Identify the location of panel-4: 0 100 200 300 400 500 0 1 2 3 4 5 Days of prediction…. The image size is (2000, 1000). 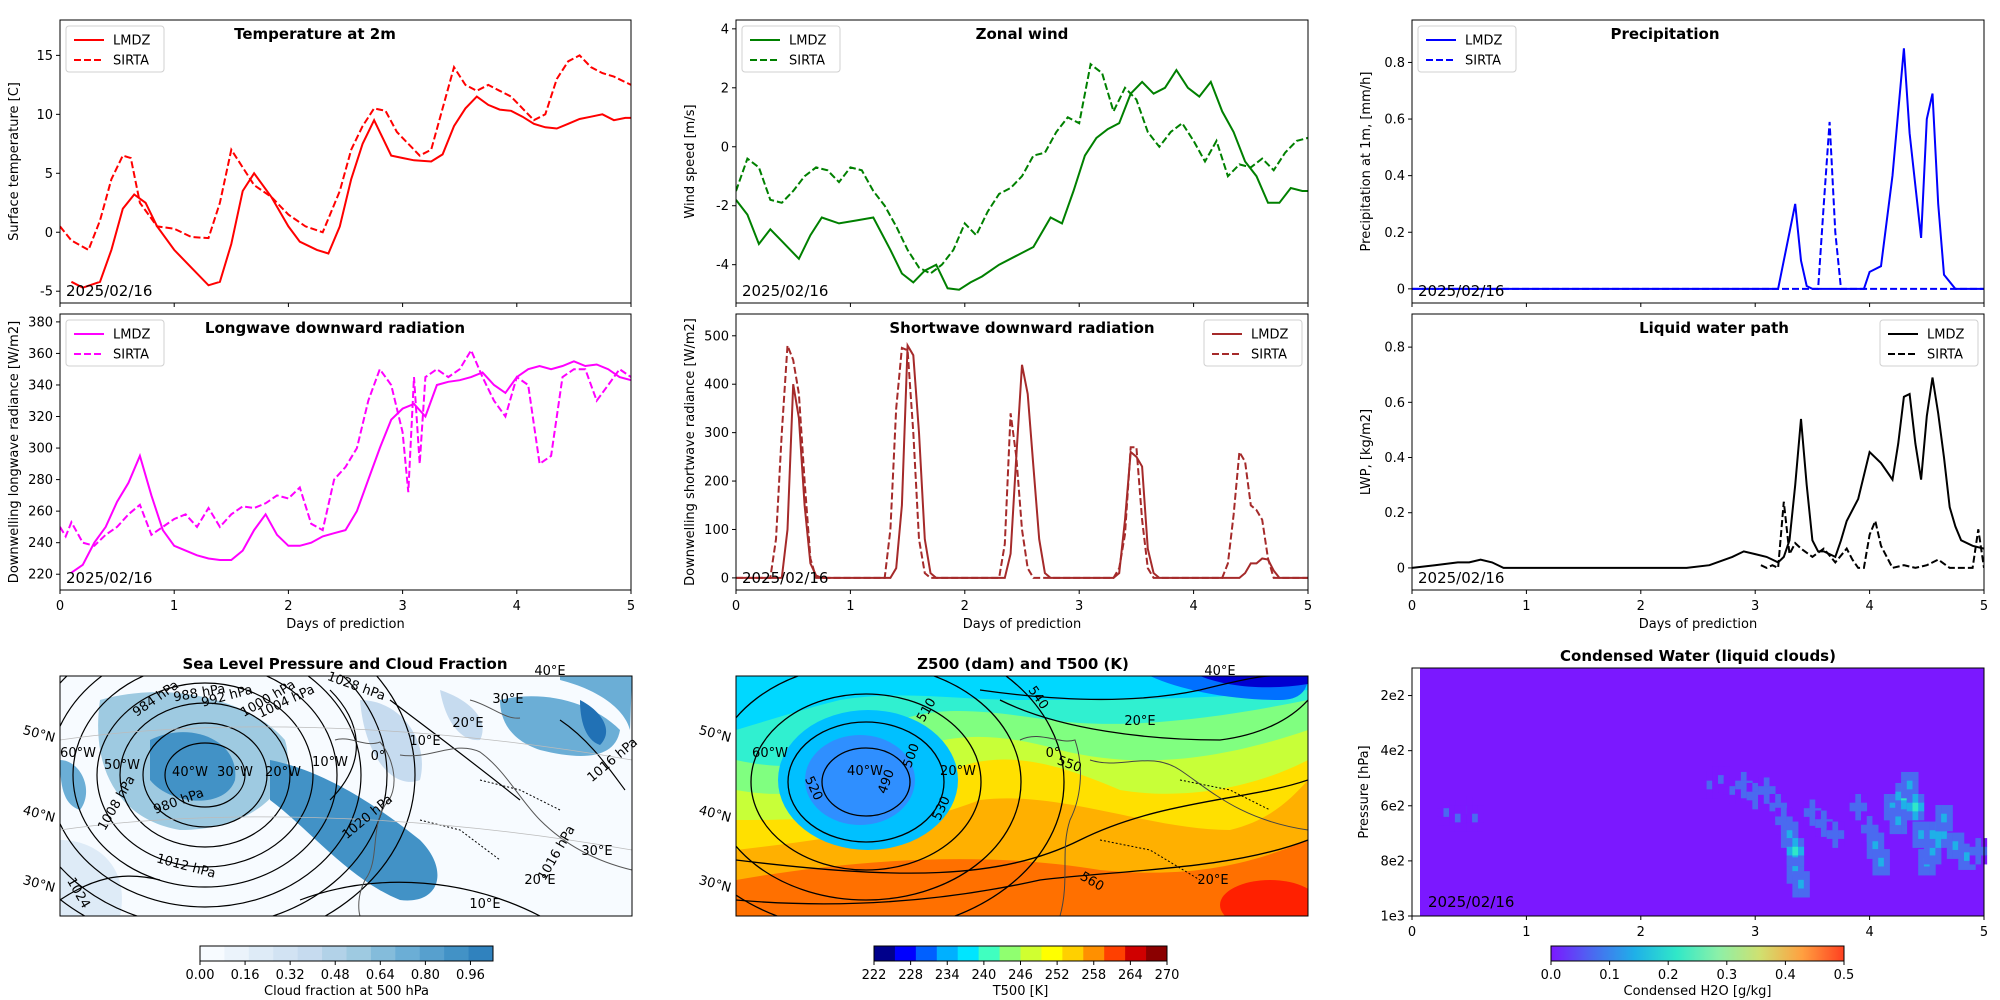
(997, 472).